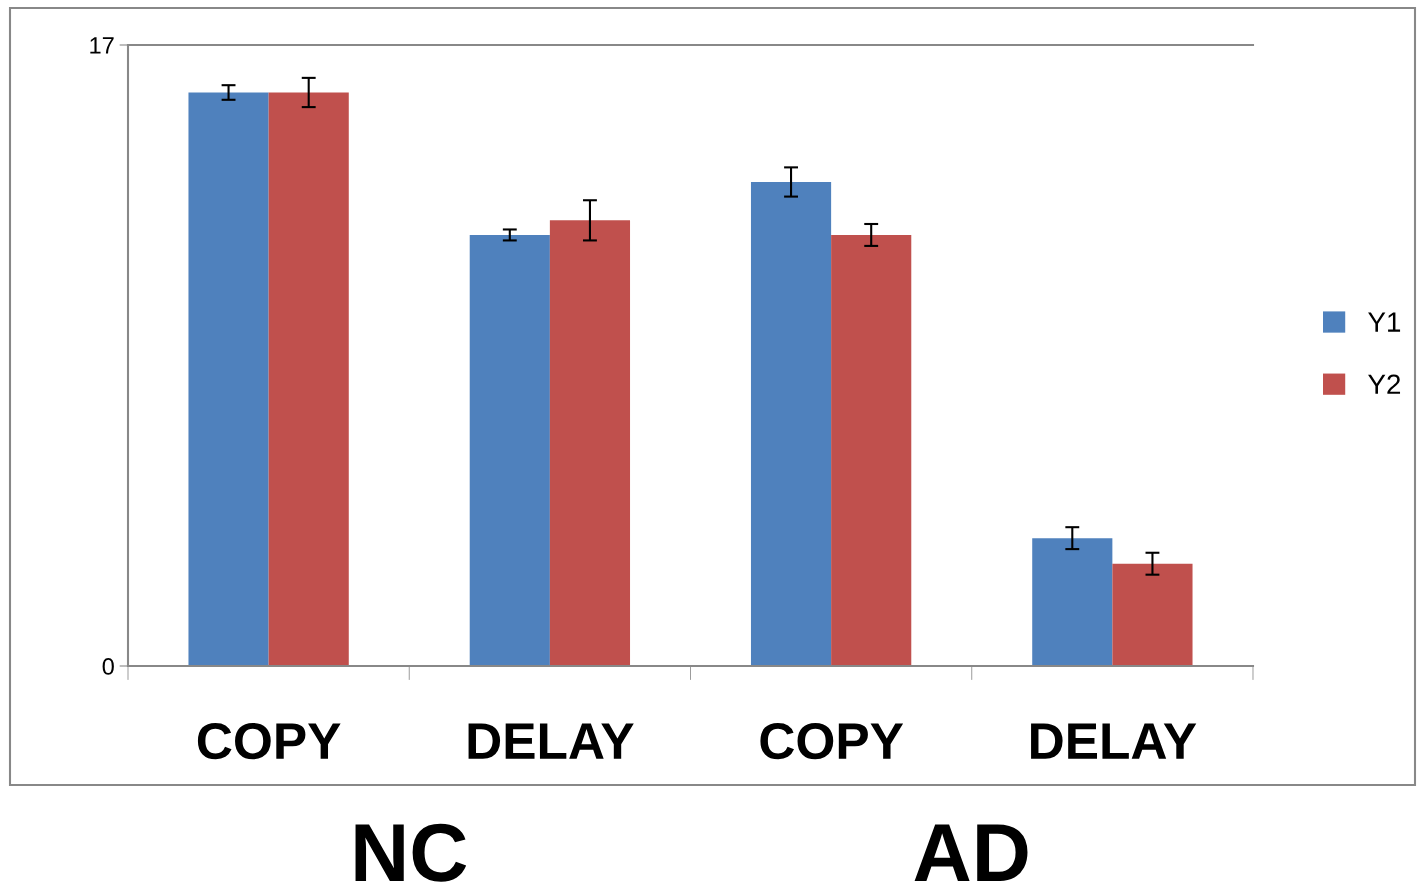 The image size is (1418, 888). What do you see at coordinates (102, 45) in the screenshot?
I see `y-tick-label: 17` at bounding box center [102, 45].